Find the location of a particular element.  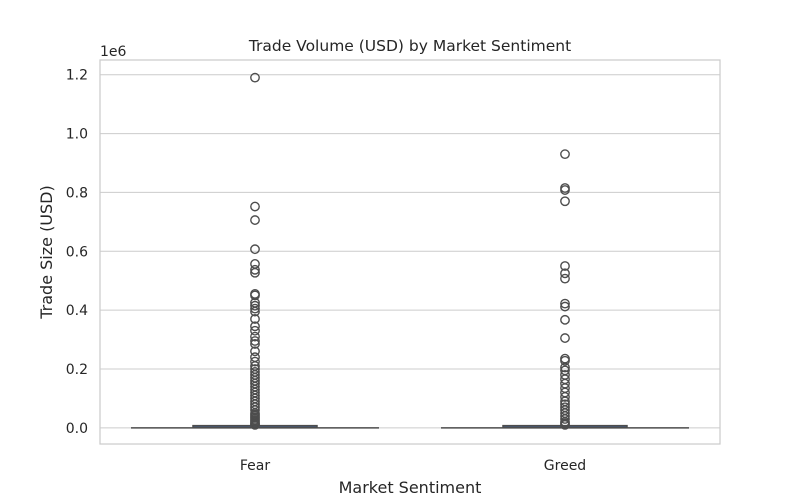

x-tick-labels: Fear Greed is located at coordinates (413, 466).